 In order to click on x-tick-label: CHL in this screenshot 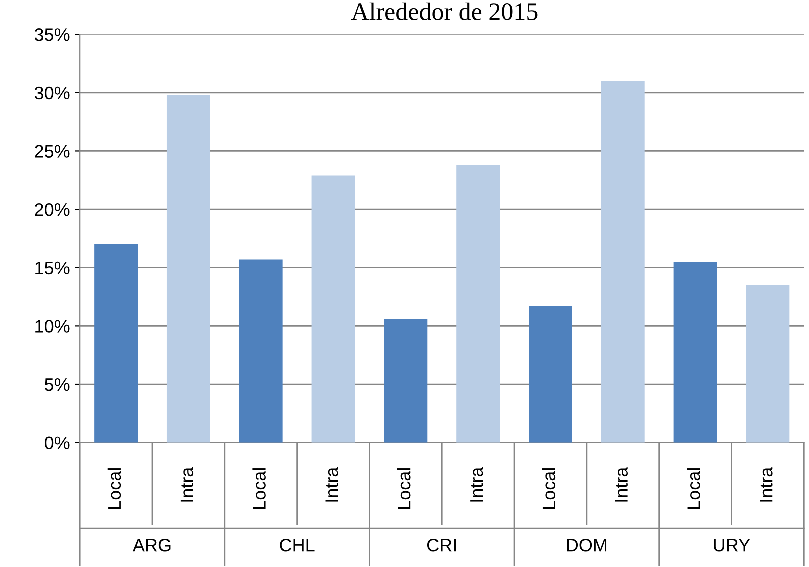, I will do `click(297, 545)`.